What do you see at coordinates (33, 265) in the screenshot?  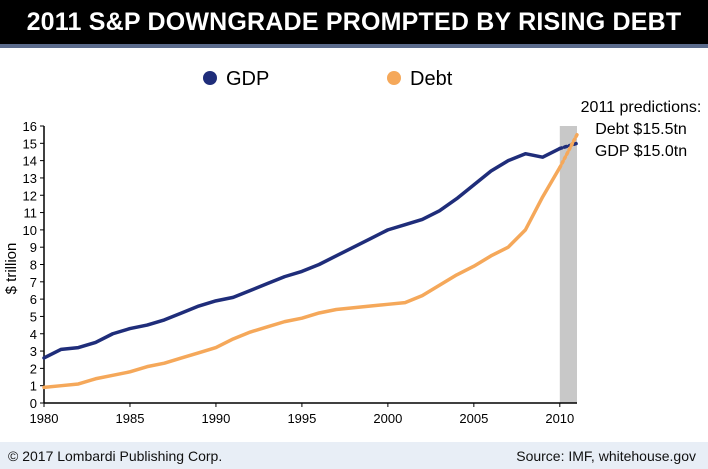 I see `y-tick-label: 8` at bounding box center [33, 265].